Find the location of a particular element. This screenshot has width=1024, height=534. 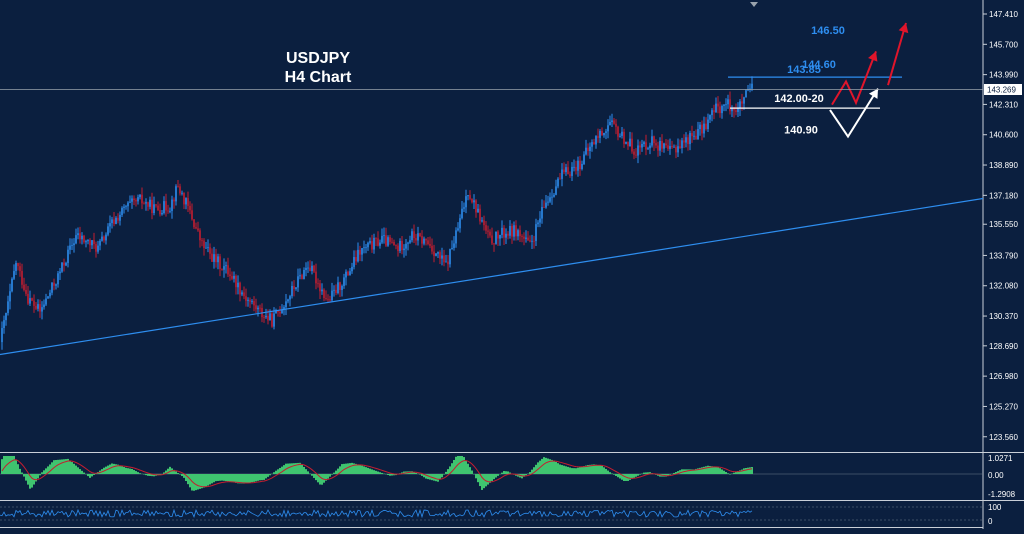

indicator-line-group is located at coordinates (491, 513).